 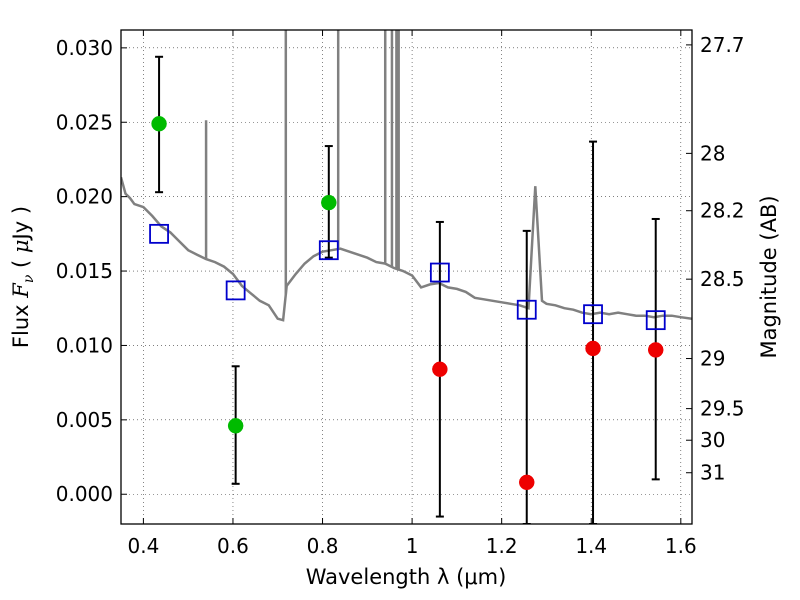 I want to click on y-axis-label: Flux Fν ( μJy ), so click(x=23, y=277).